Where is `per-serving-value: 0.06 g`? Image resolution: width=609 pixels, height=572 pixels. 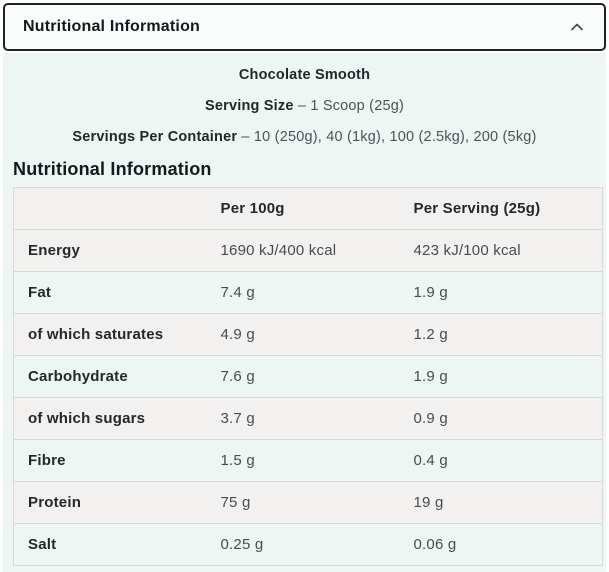 per-serving-value: 0.06 g is located at coordinates (508, 544).